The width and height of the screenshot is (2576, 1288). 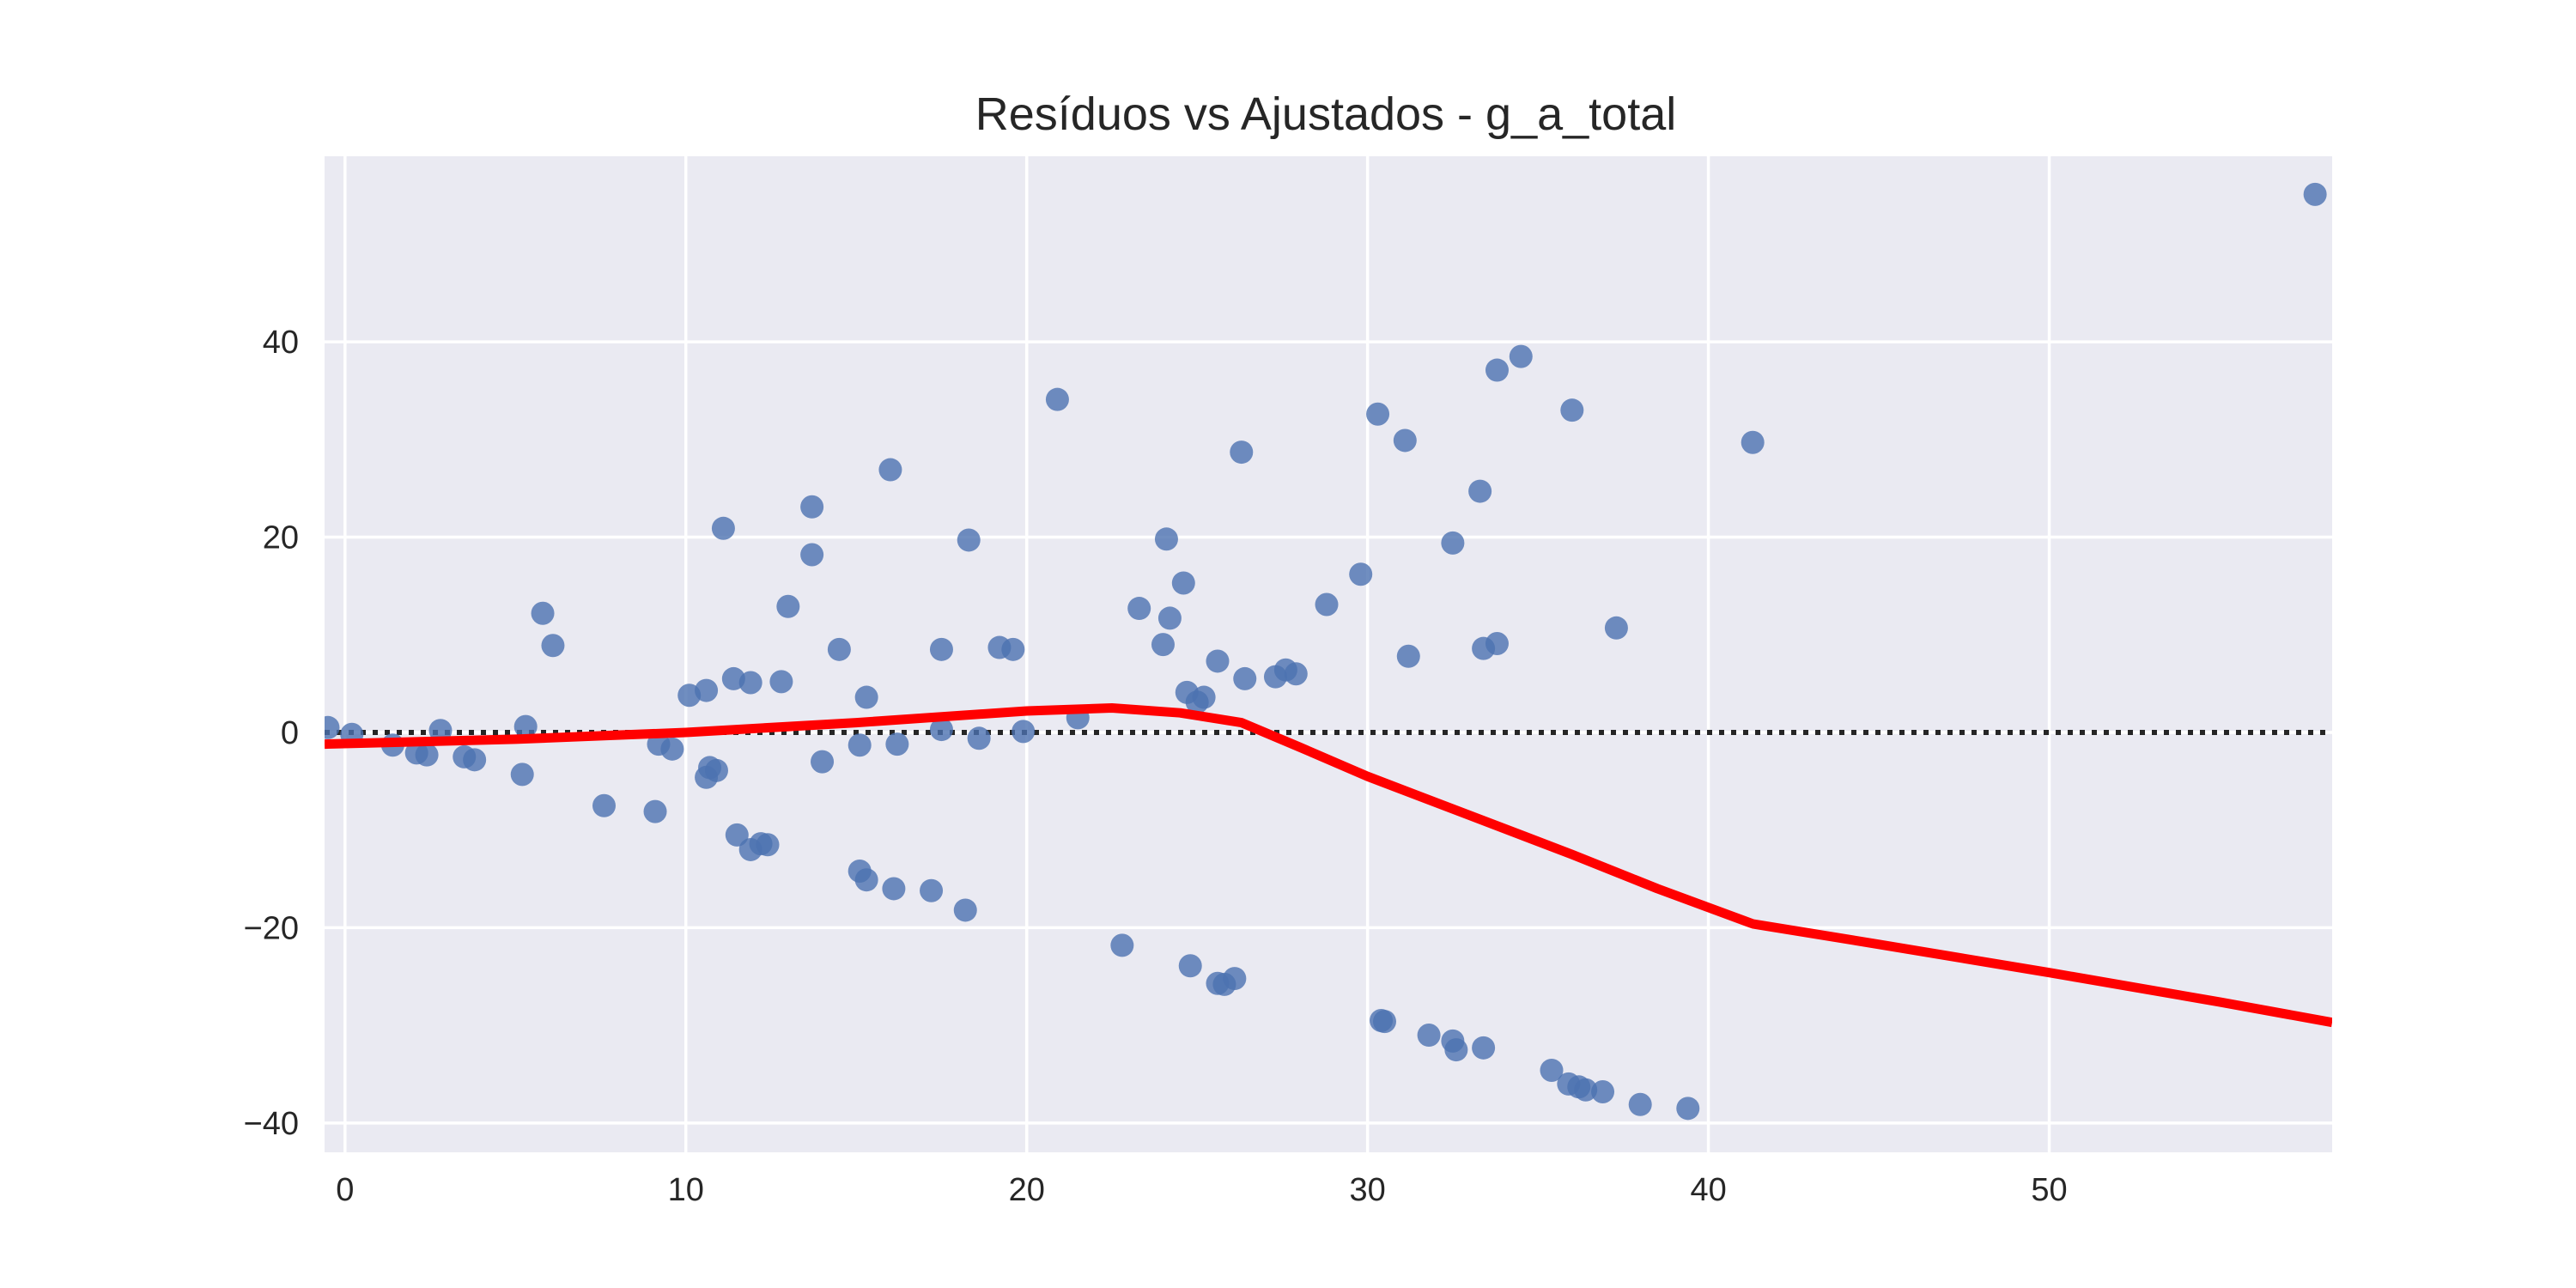 What do you see at coordinates (281, 343) in the screenshot?
I see `y-tick-label: 40` at bounding box center [281, 343].